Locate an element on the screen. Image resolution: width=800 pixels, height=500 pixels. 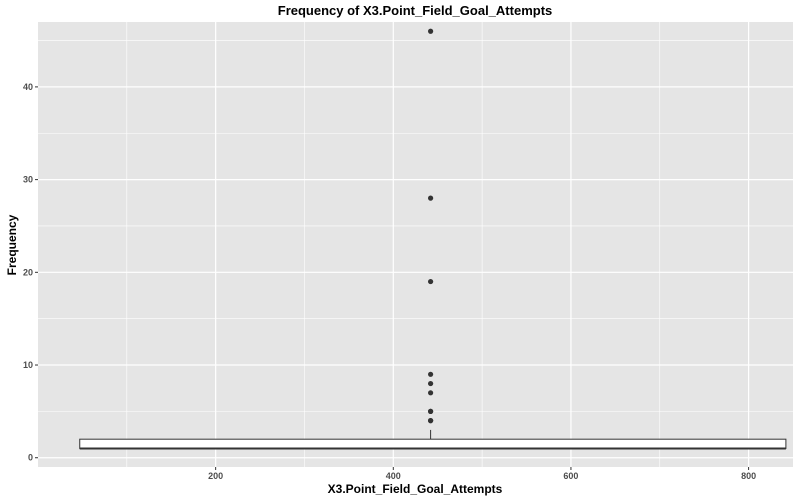
y-tick-label: 30 is located at coordinates (28, 180).